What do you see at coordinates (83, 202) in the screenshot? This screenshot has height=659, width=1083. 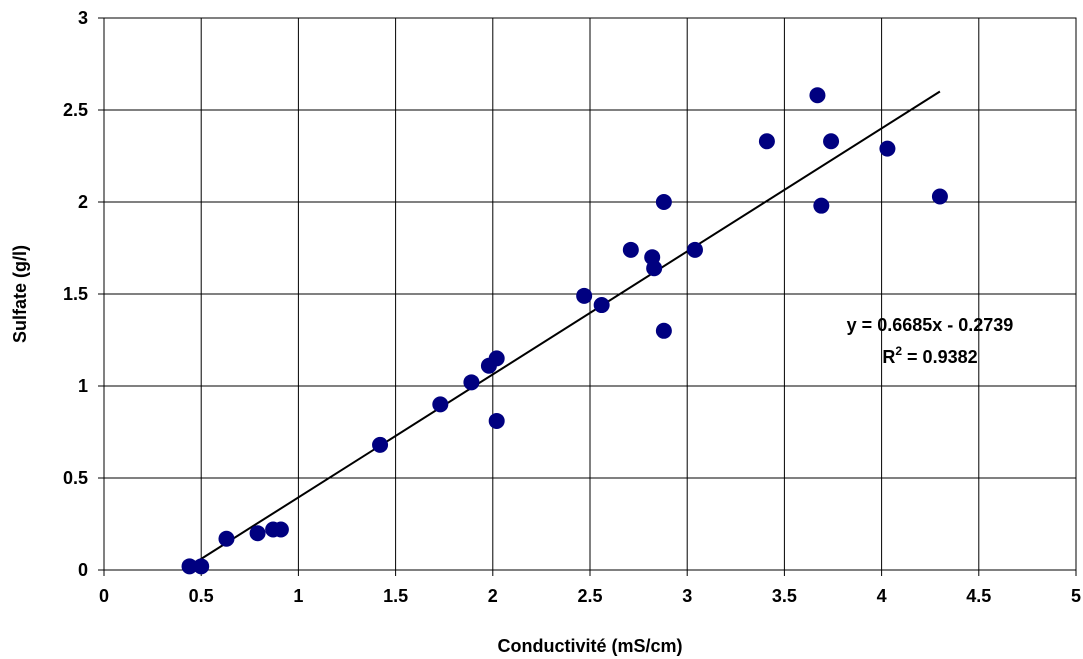 I see `y-tick-label: 2` at bounding box center [83, 202].